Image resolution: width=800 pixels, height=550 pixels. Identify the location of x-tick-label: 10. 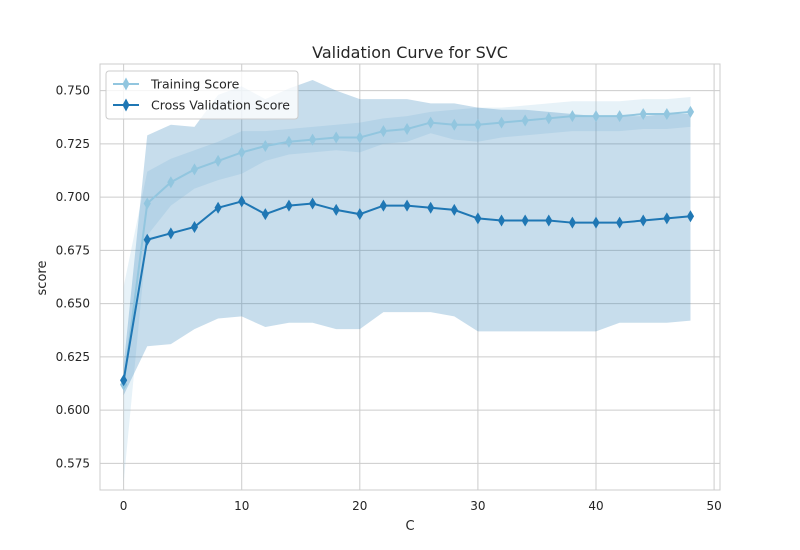
(241, 506).